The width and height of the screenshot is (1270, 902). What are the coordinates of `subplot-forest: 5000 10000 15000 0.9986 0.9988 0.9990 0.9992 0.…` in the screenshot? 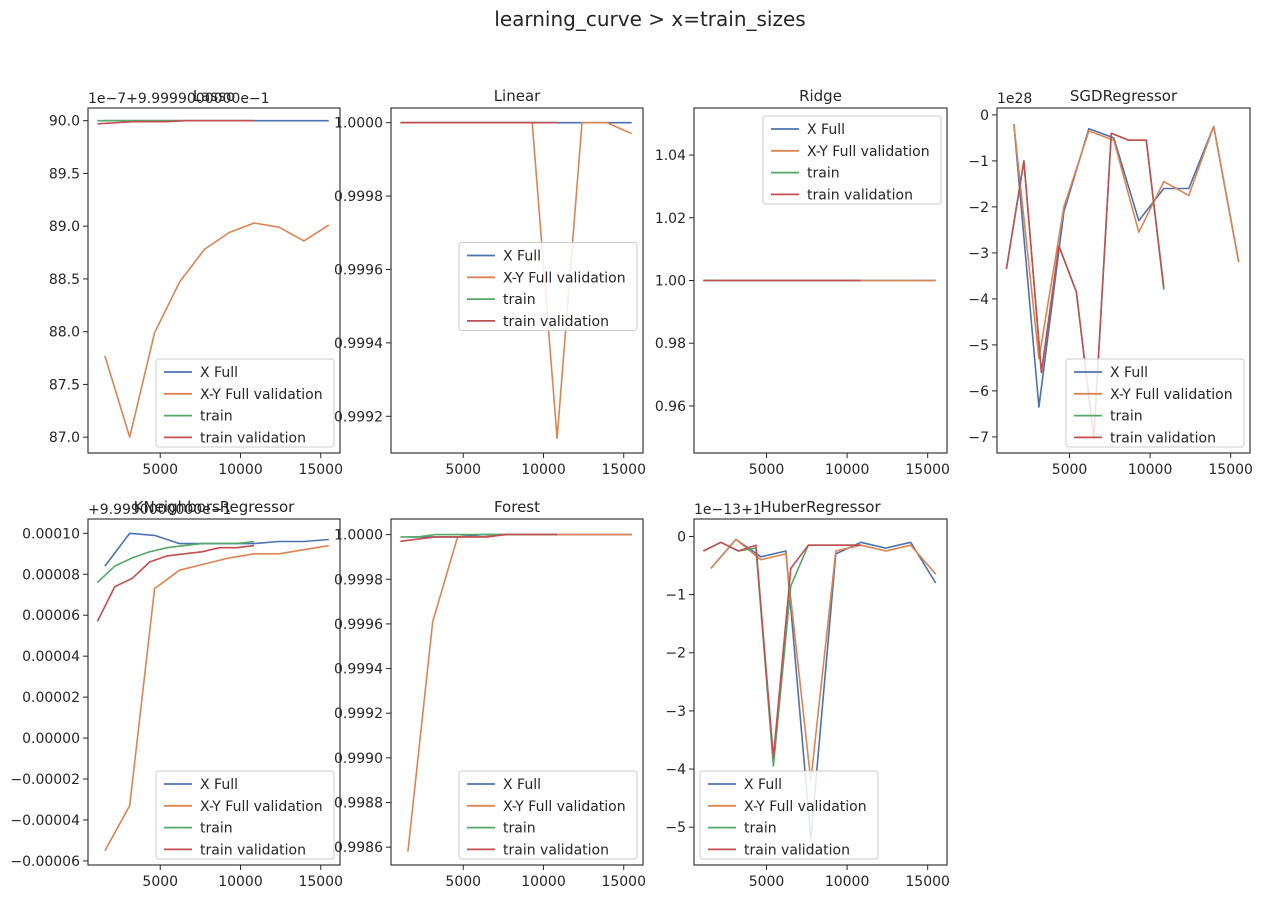 It's located at (490, 694).